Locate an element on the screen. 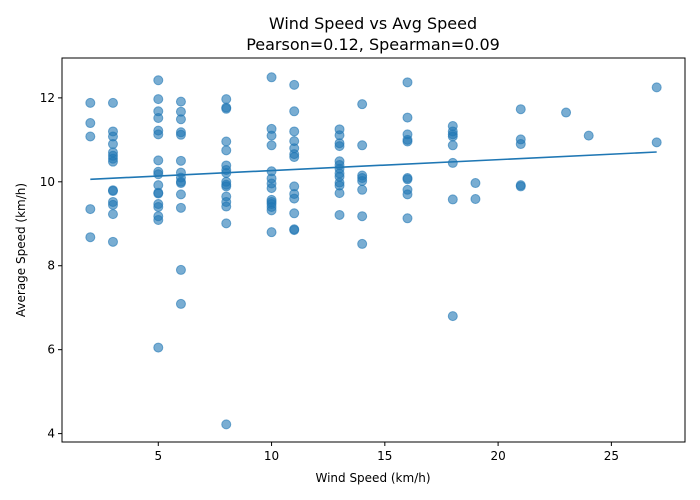  y-tick-label: 8 is located at coordinates (51, 266).